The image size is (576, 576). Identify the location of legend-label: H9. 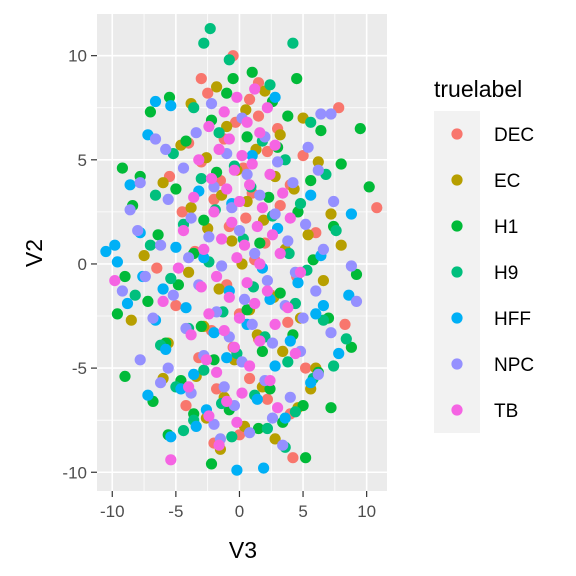
(506, 273).